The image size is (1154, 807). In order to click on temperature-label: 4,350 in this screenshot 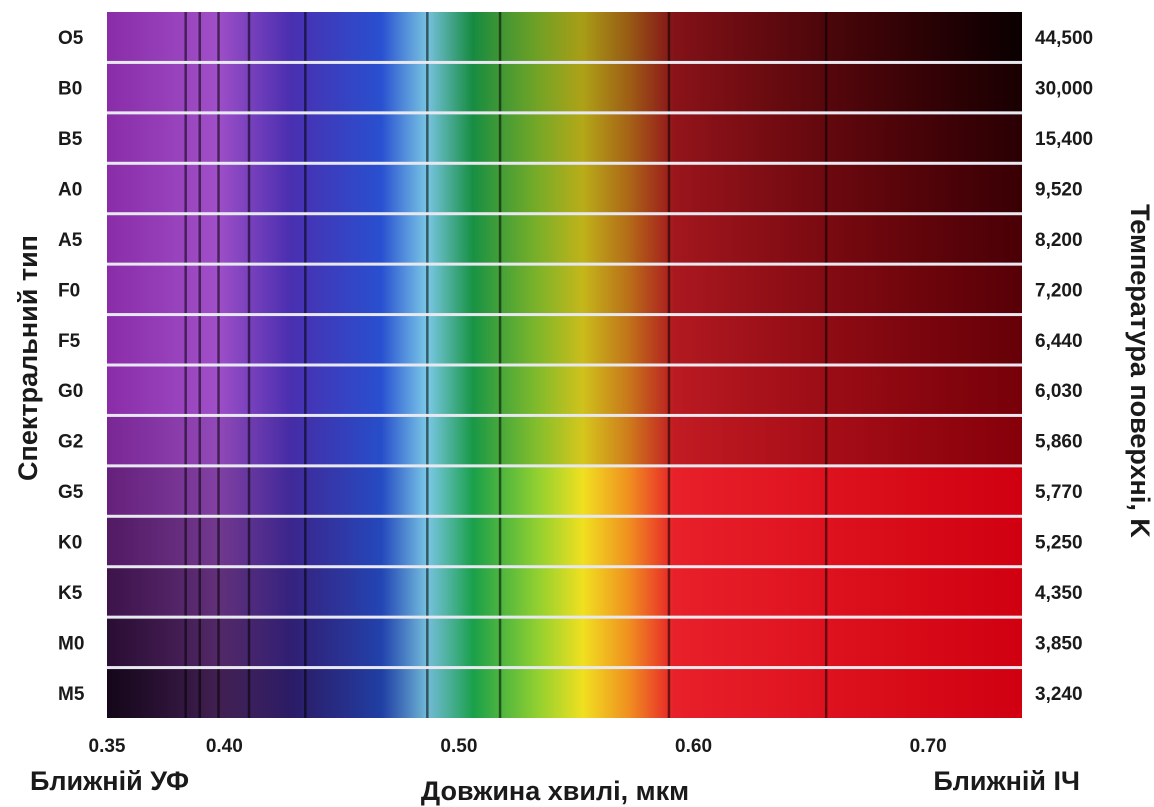, I will do `click(1059, 593)`.